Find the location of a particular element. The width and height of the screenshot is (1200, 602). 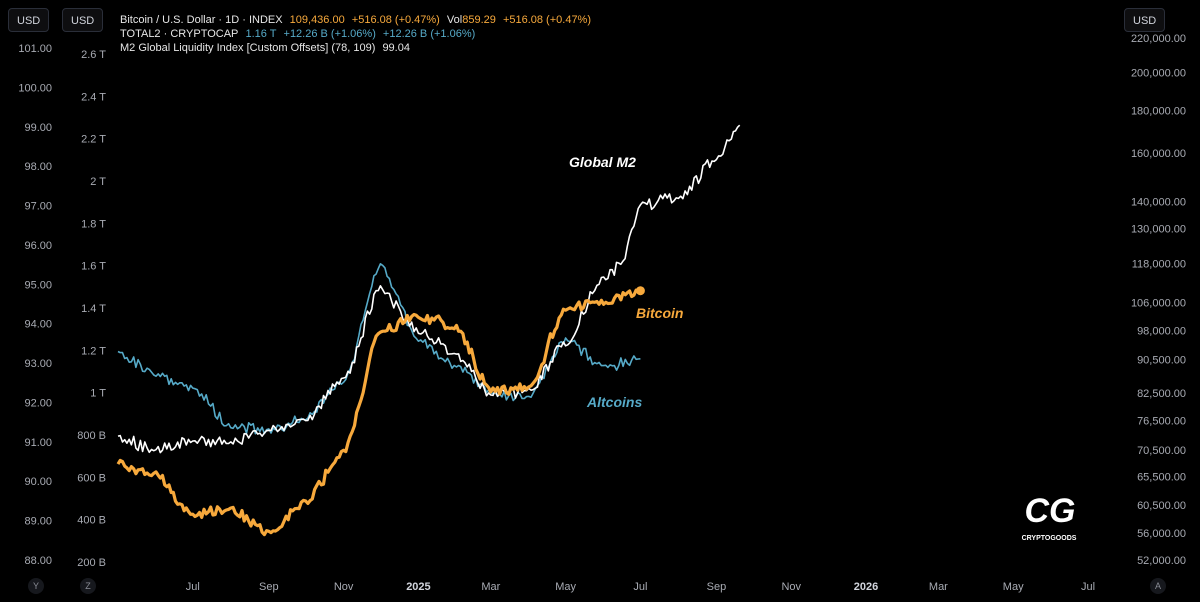

total2-tick-label: 800 B is located at coordinates (91, 436).